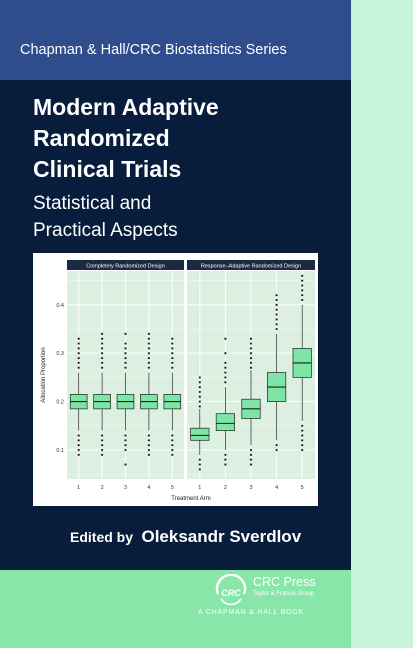 The image size is (413, 648). What do you see at coordinates (102, 537) in the screenshot?
I see `editor-prefix: Edited by` at bounding box center [102, 537].